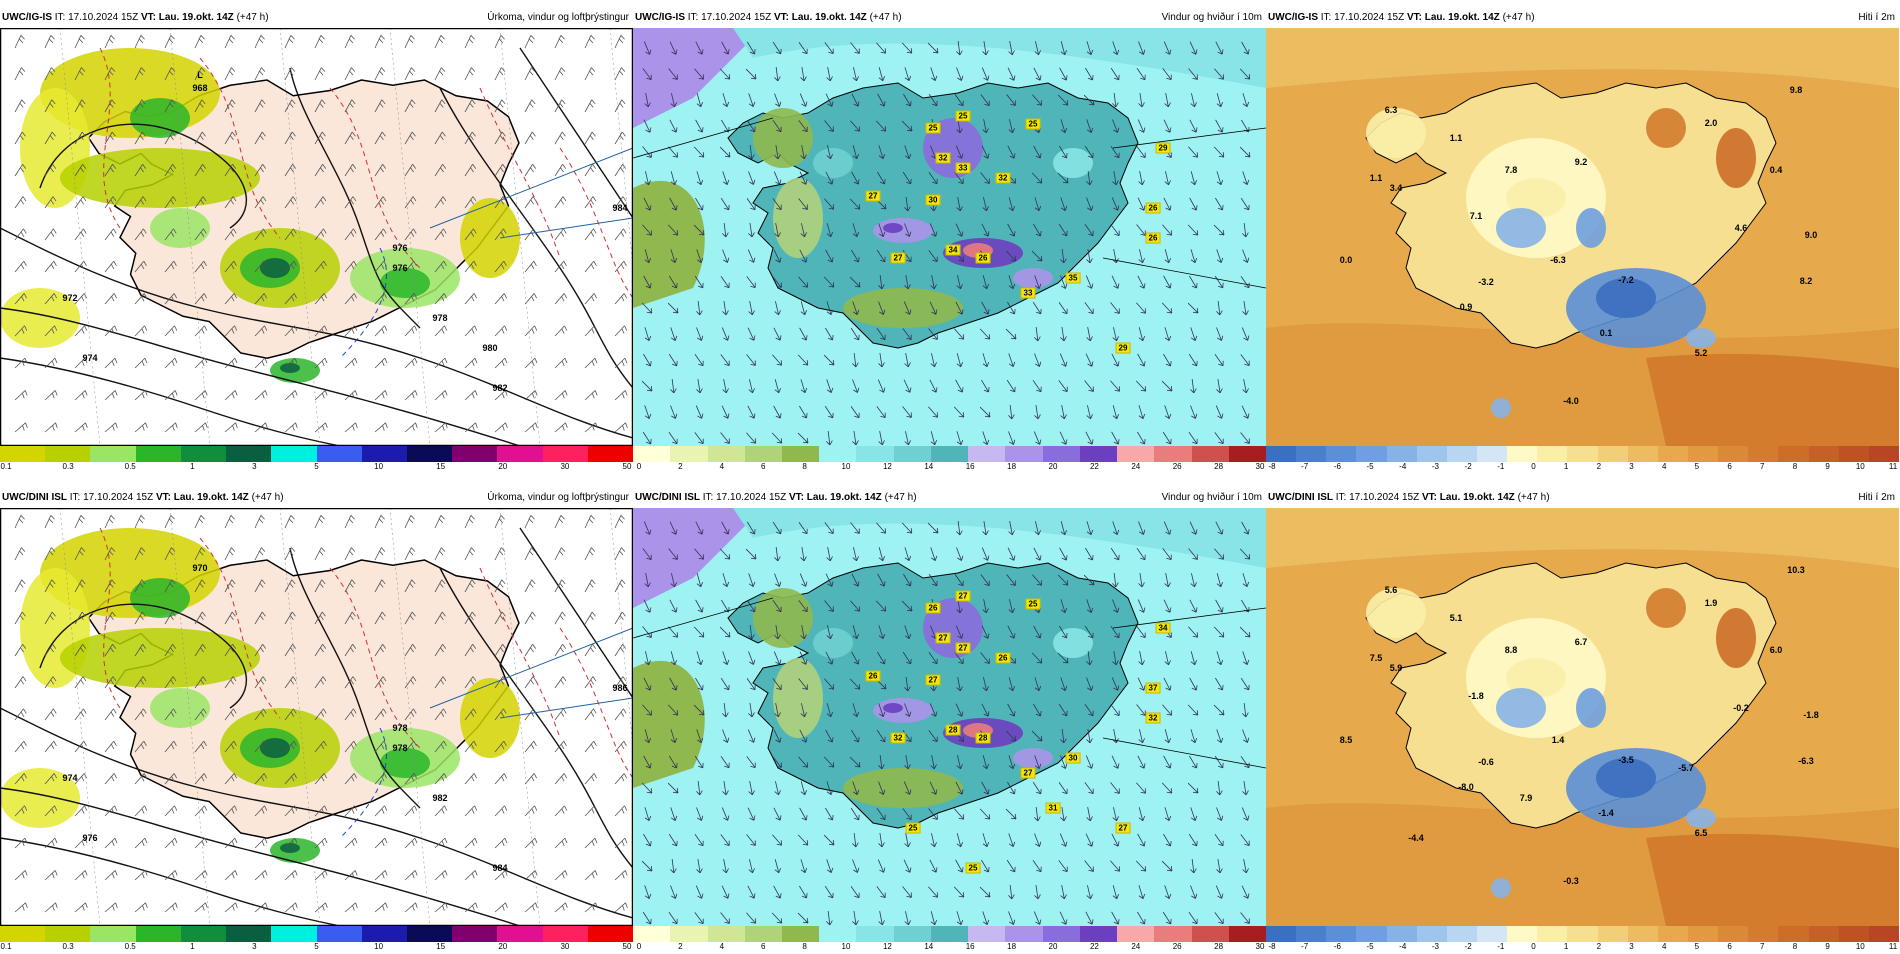  What do you see at coordinates (363, 783) in the screenshot?
I see `freezing-contour` at bounding box center [363, 783].